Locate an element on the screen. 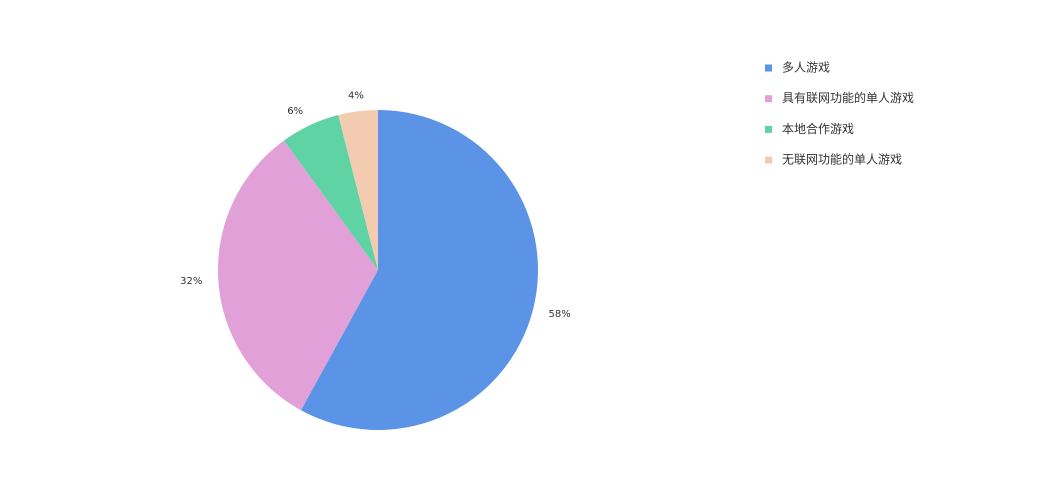 This screenshot has height=494, width=1038. data-label: 6% is located at coordinates (295, 111).